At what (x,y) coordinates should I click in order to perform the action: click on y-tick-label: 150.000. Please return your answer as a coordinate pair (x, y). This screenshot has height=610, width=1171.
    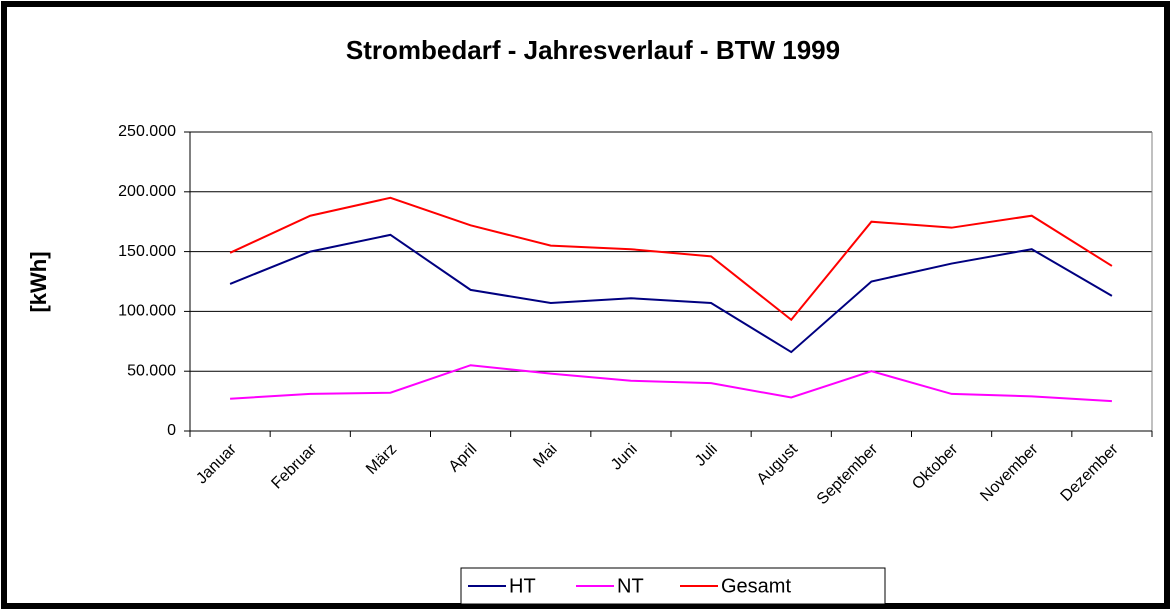
    Looking at the image, I should click on (147, 251).